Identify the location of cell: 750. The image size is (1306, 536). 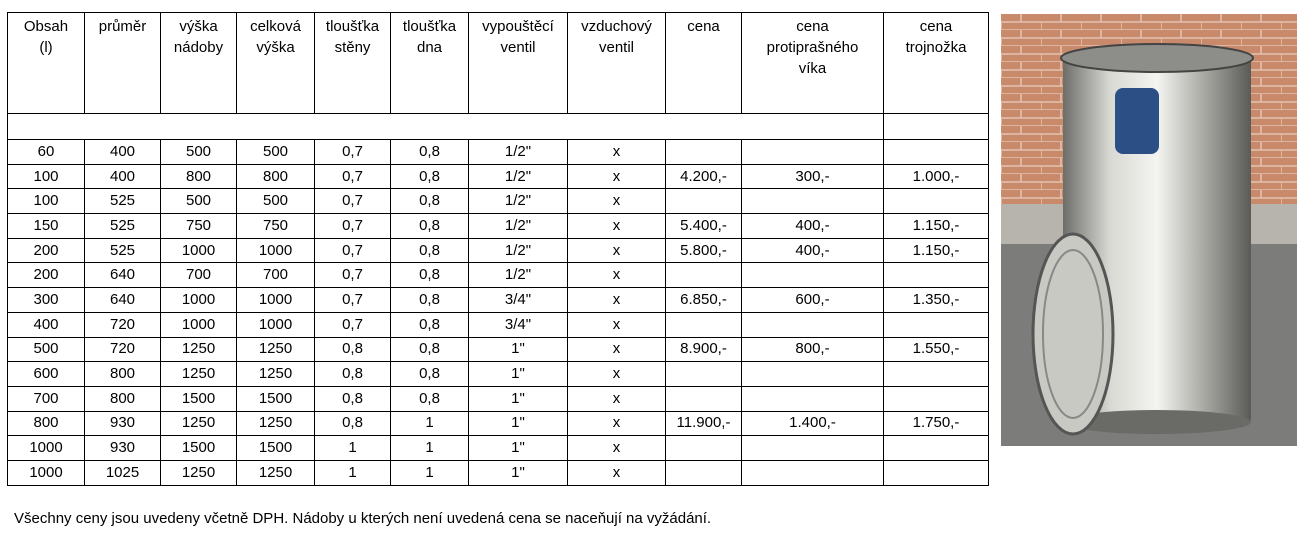
(198, 226).